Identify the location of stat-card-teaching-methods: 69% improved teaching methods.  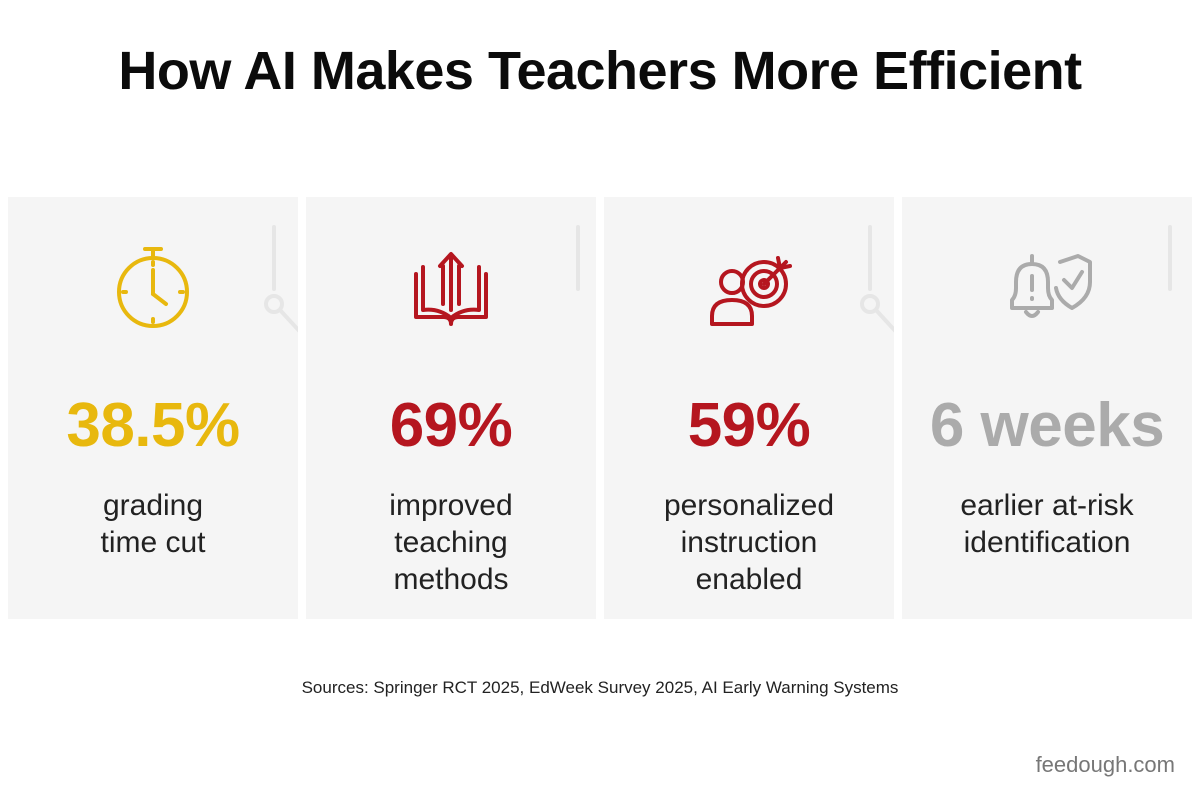
(451, 408).